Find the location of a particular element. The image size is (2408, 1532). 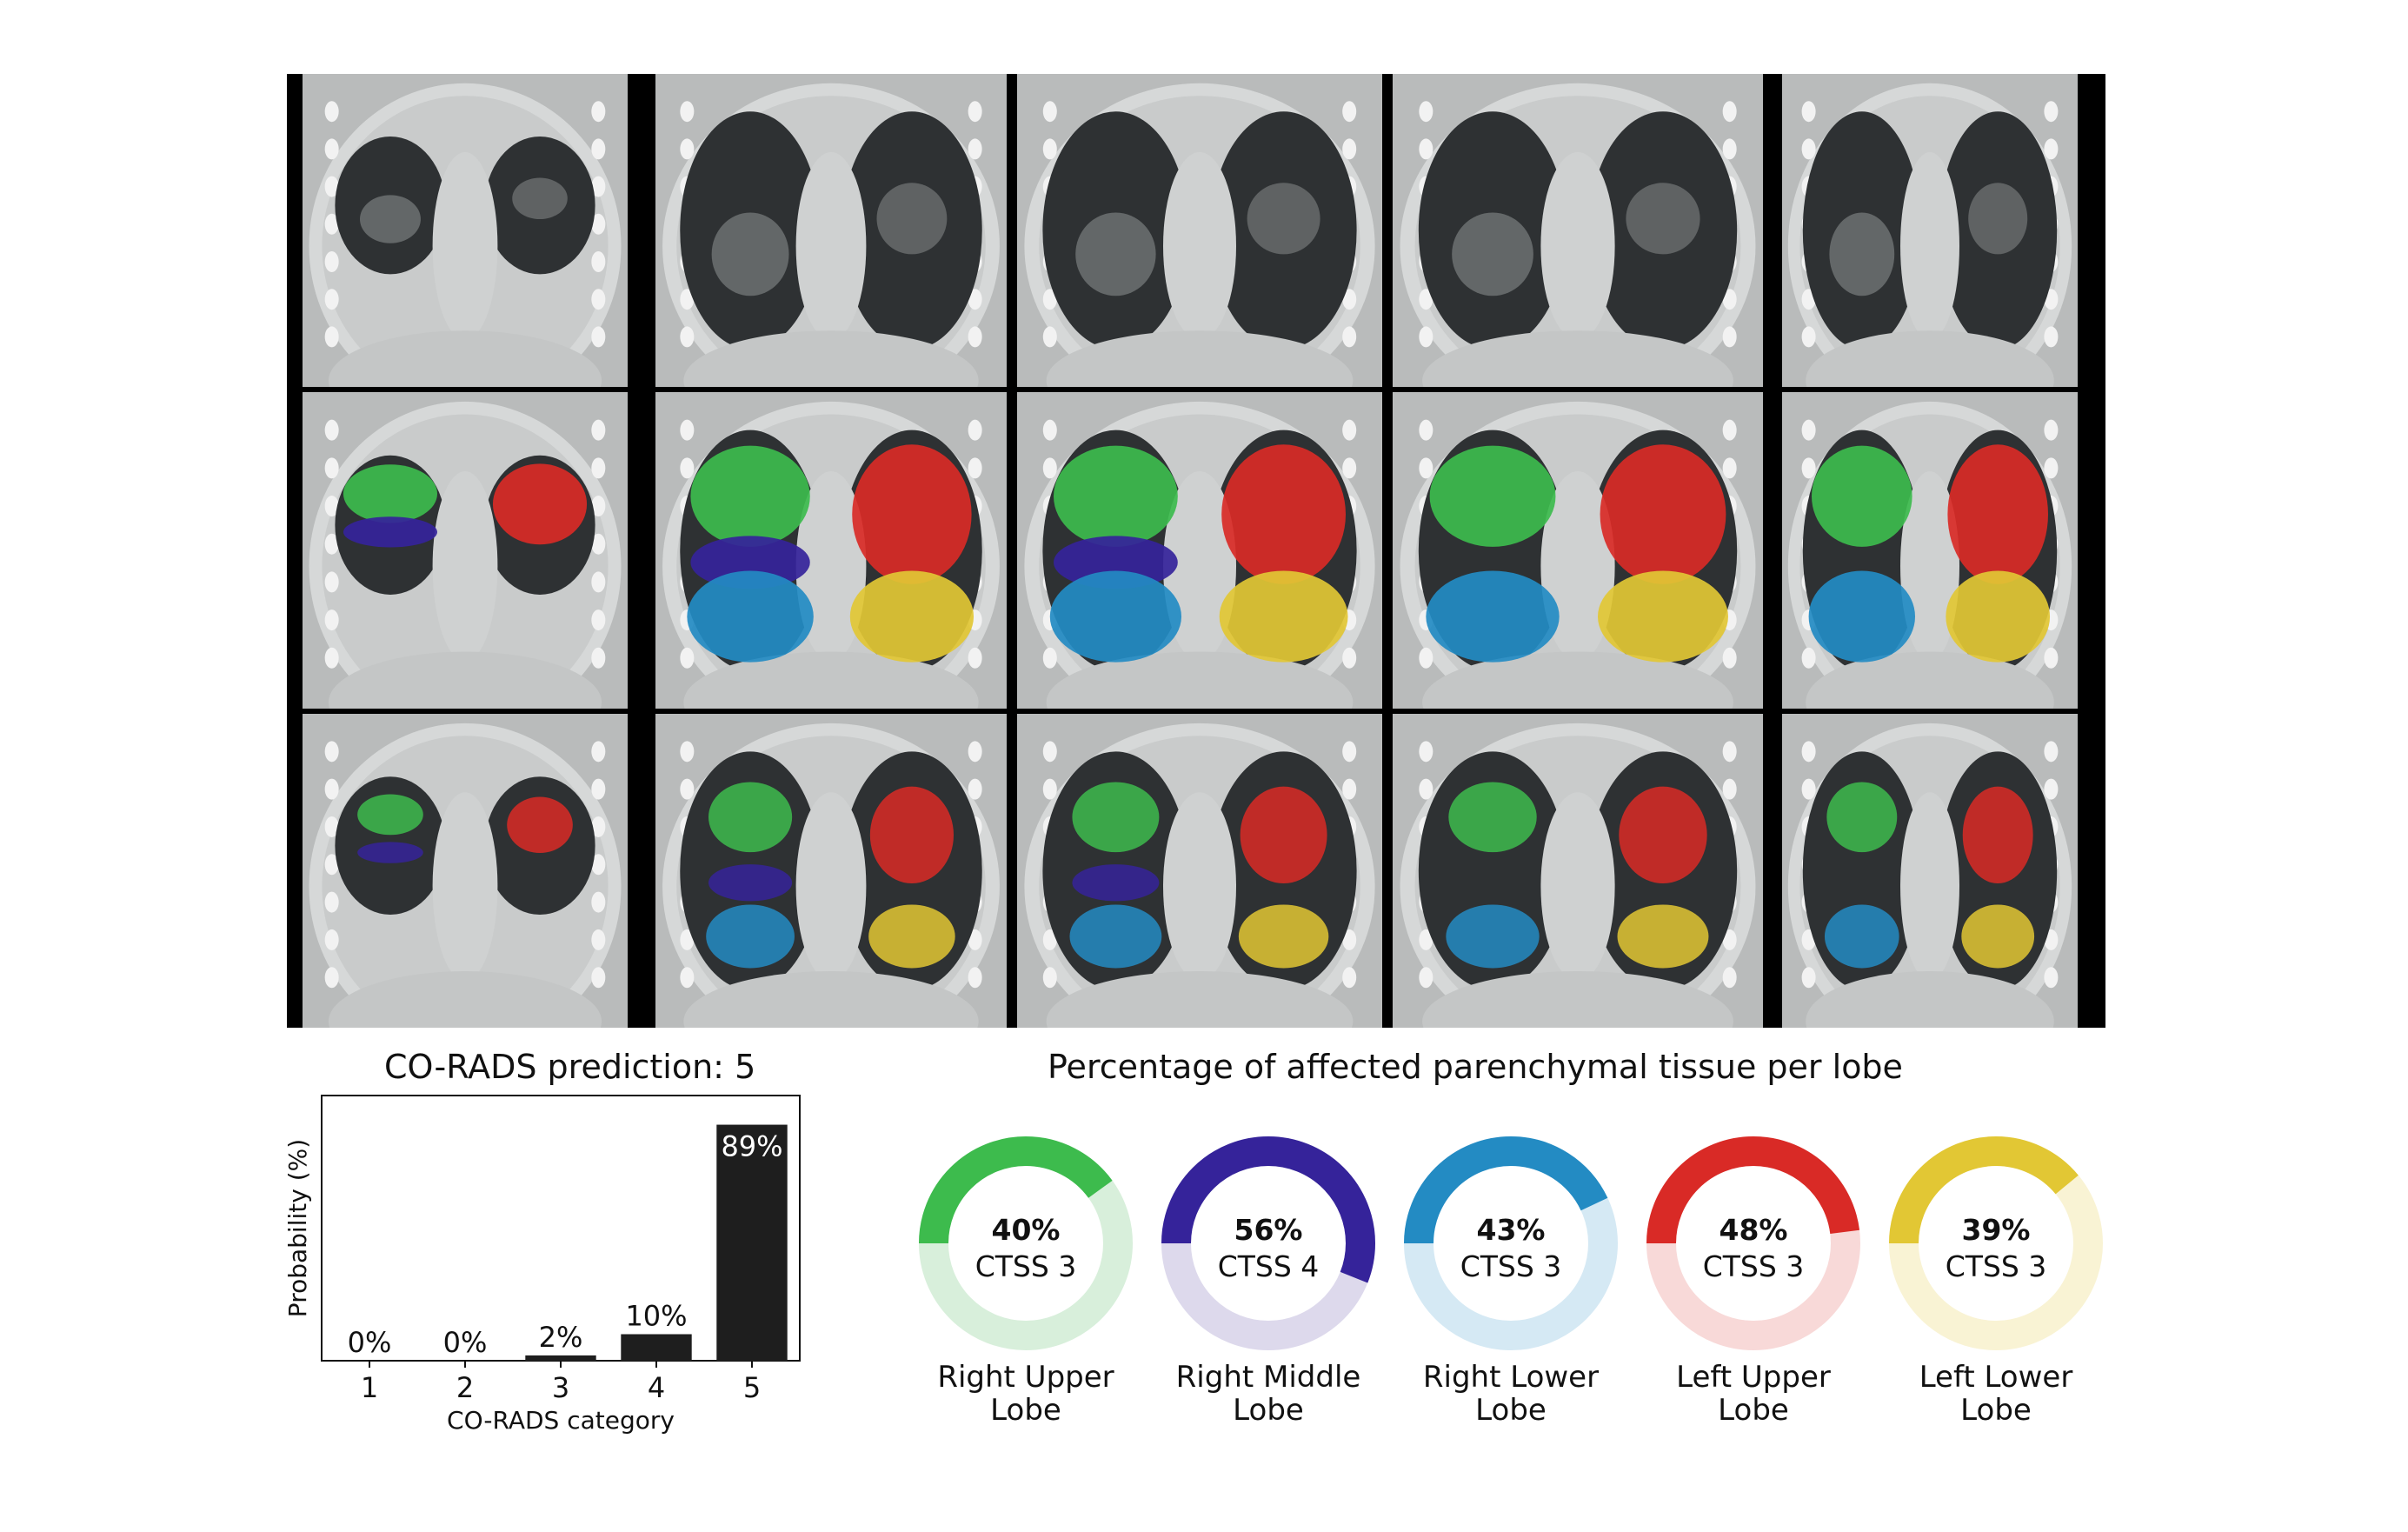

donut-percent-label: 39% is located at coordinates (1996, 1230).